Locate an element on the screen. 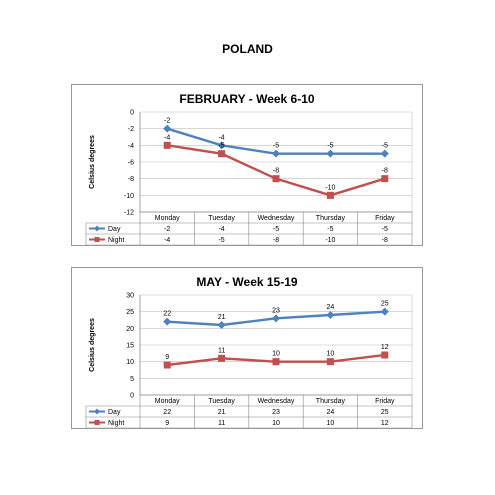 The height and width of the screenshot is (495, 495). y-tick-label: -10 is located at coordinates (129, 196).